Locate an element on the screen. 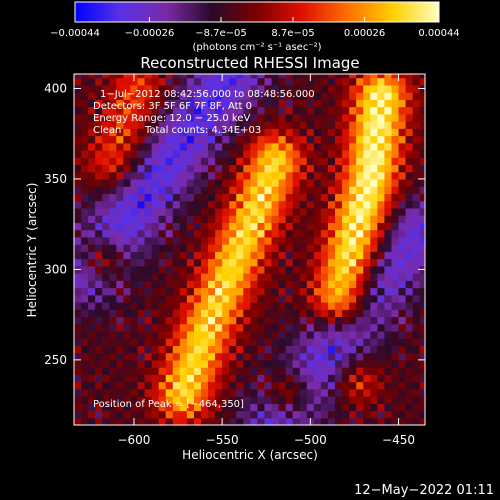  x-tick-label: −550 is located at coordinates (222, 440).